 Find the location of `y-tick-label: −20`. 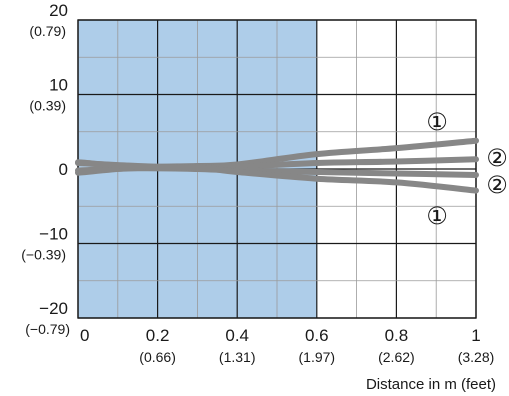

y-tick-label: −20 is located at coordinates (53, 308).